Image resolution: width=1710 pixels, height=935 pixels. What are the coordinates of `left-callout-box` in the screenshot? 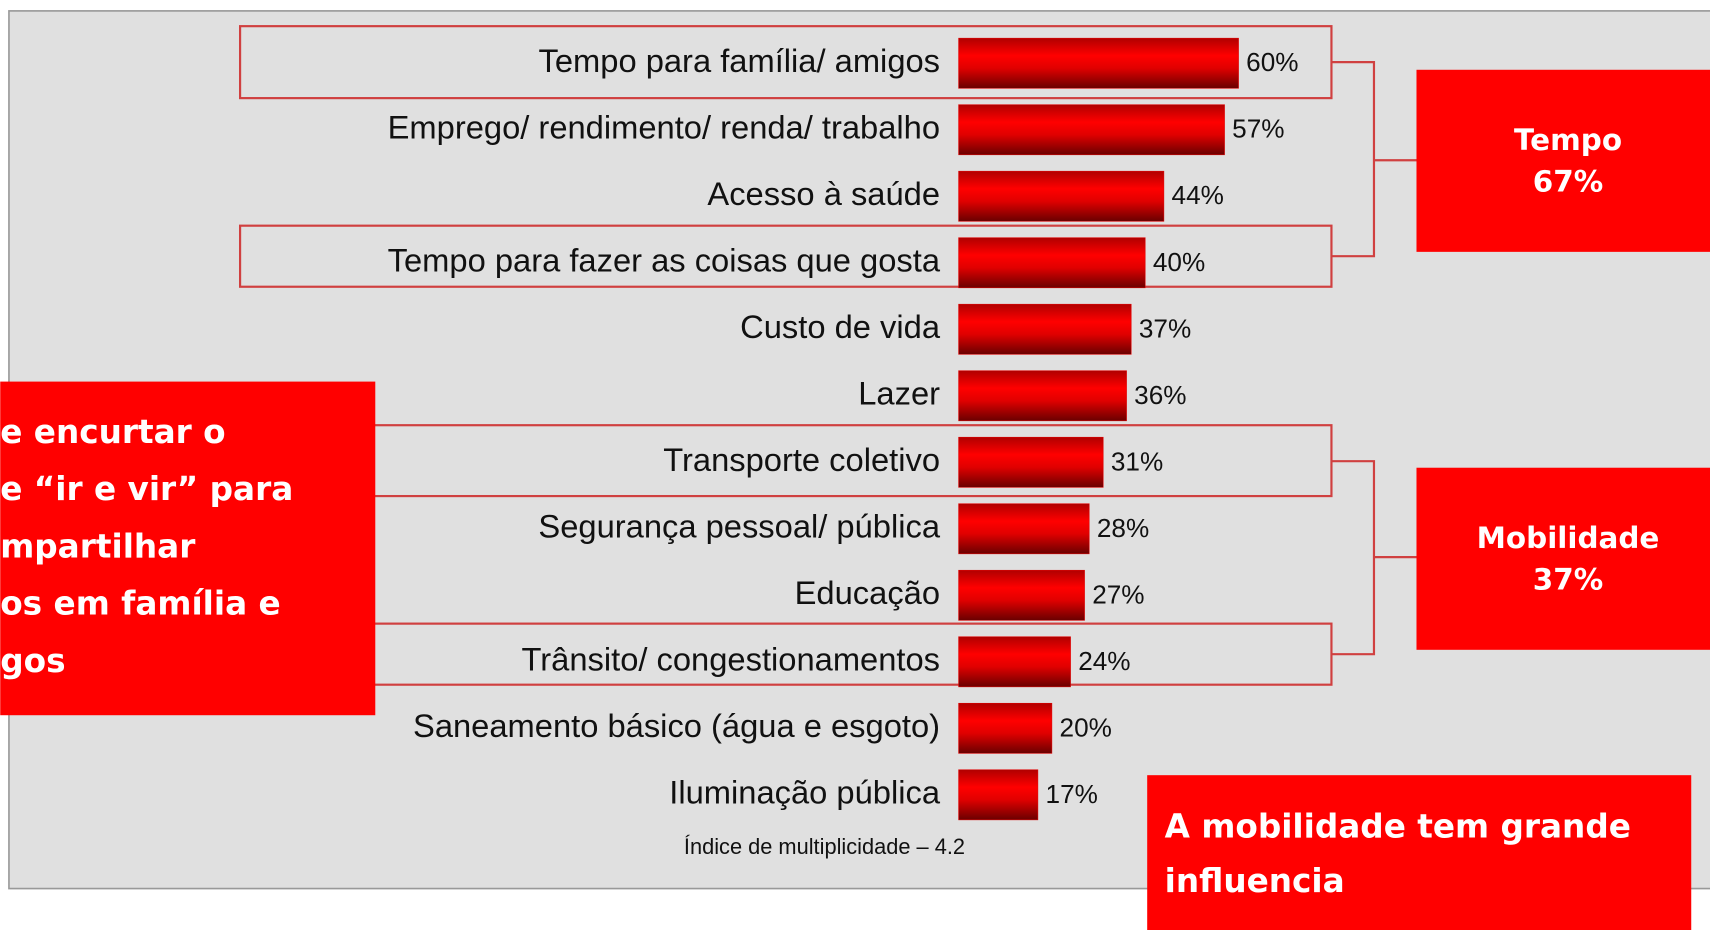 It's located at (188, 548).